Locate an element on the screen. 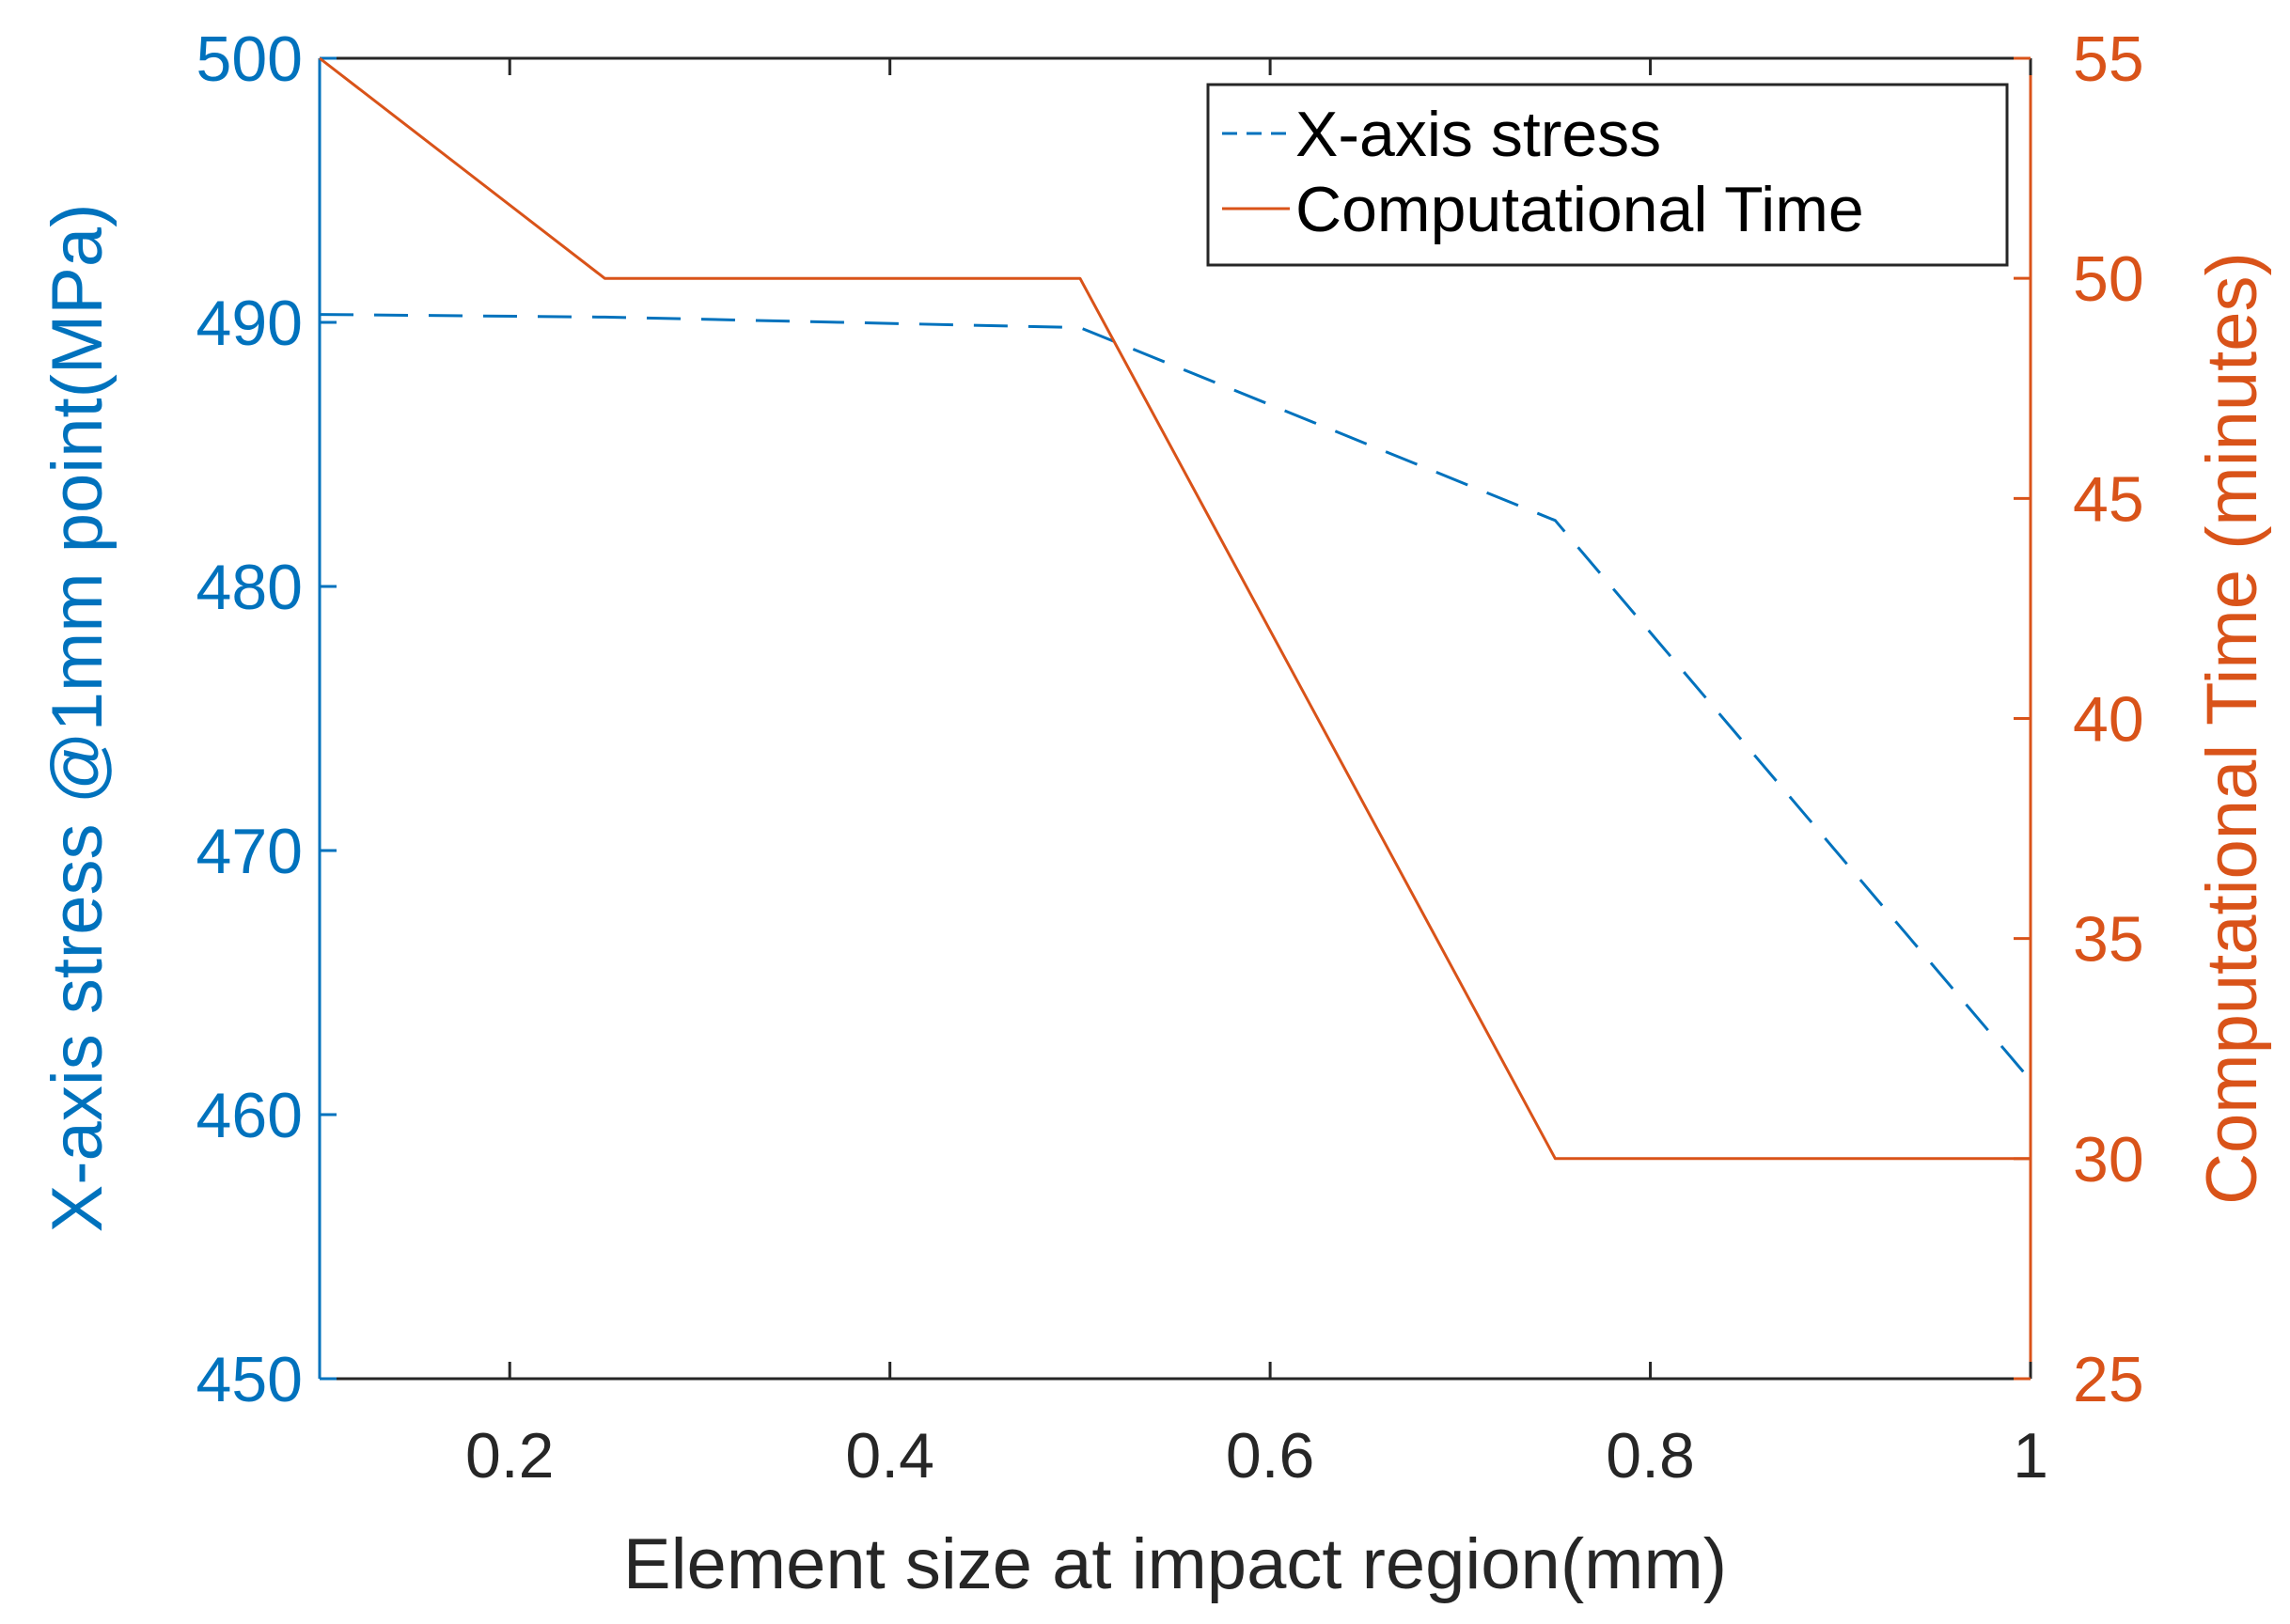 This screenshot has width=2290, height=1624. legend: X-axis stress Computational Time is located at coordinates (1607, 175).